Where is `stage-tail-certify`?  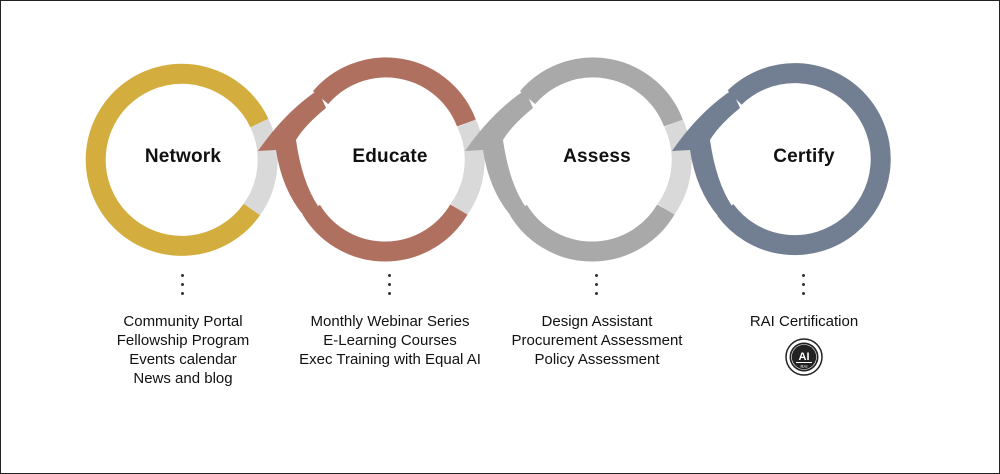 stage-tail-certify is located at coordinates (706, 153).